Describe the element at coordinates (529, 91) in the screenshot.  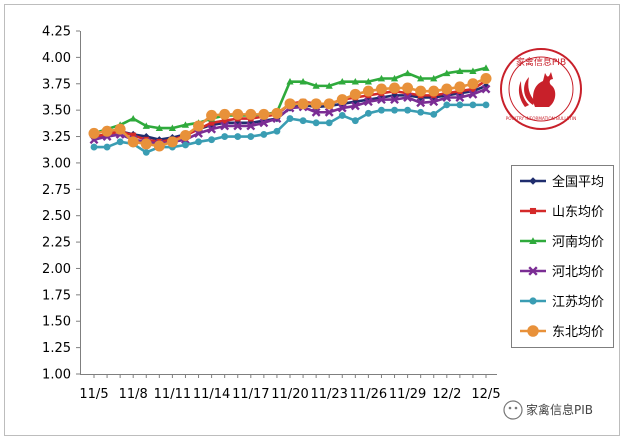
I see `rooster-tail-icon` at that location.